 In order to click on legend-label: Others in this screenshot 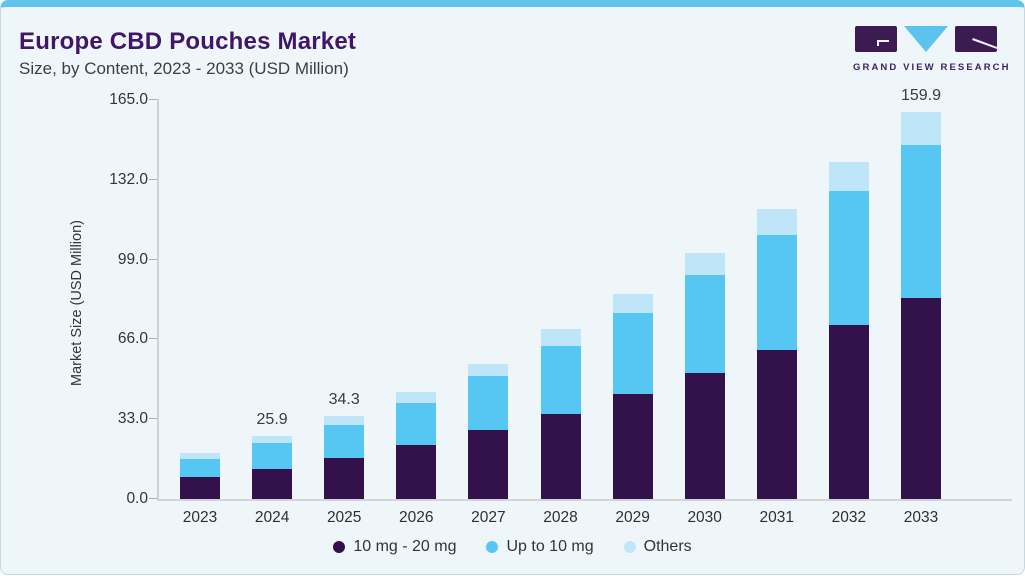, I will do `click(667, 546)`.